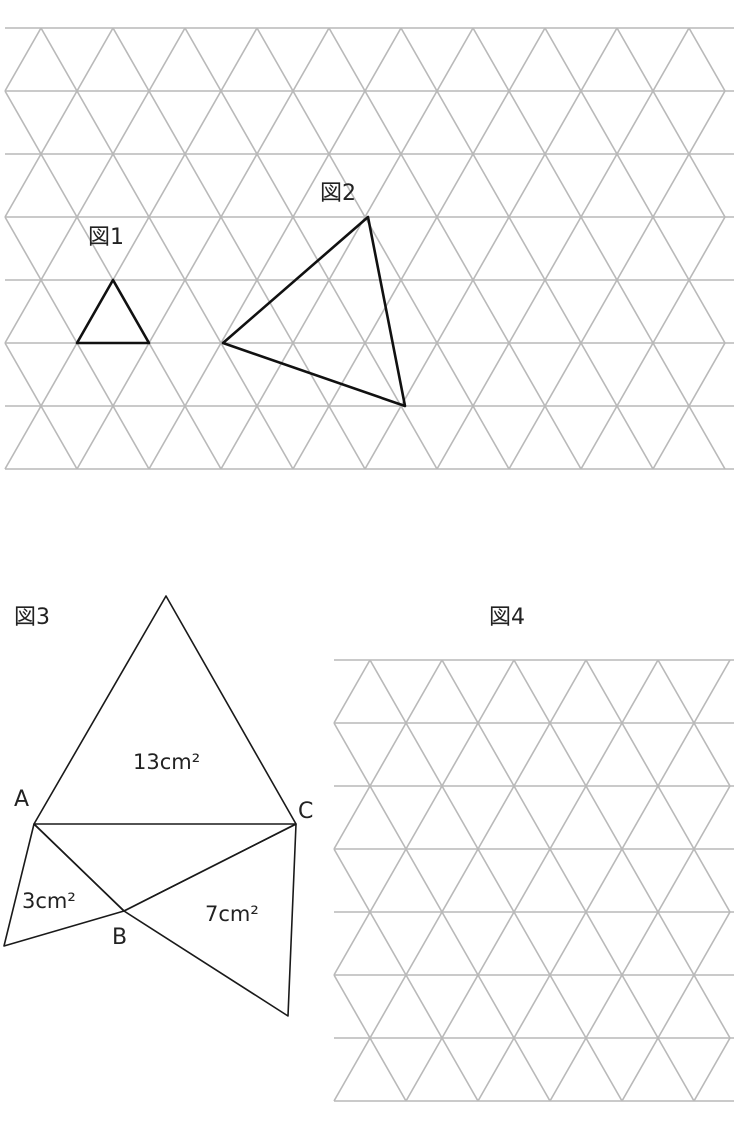  I want to click on figure4-label: 図4, so click(507, 617).